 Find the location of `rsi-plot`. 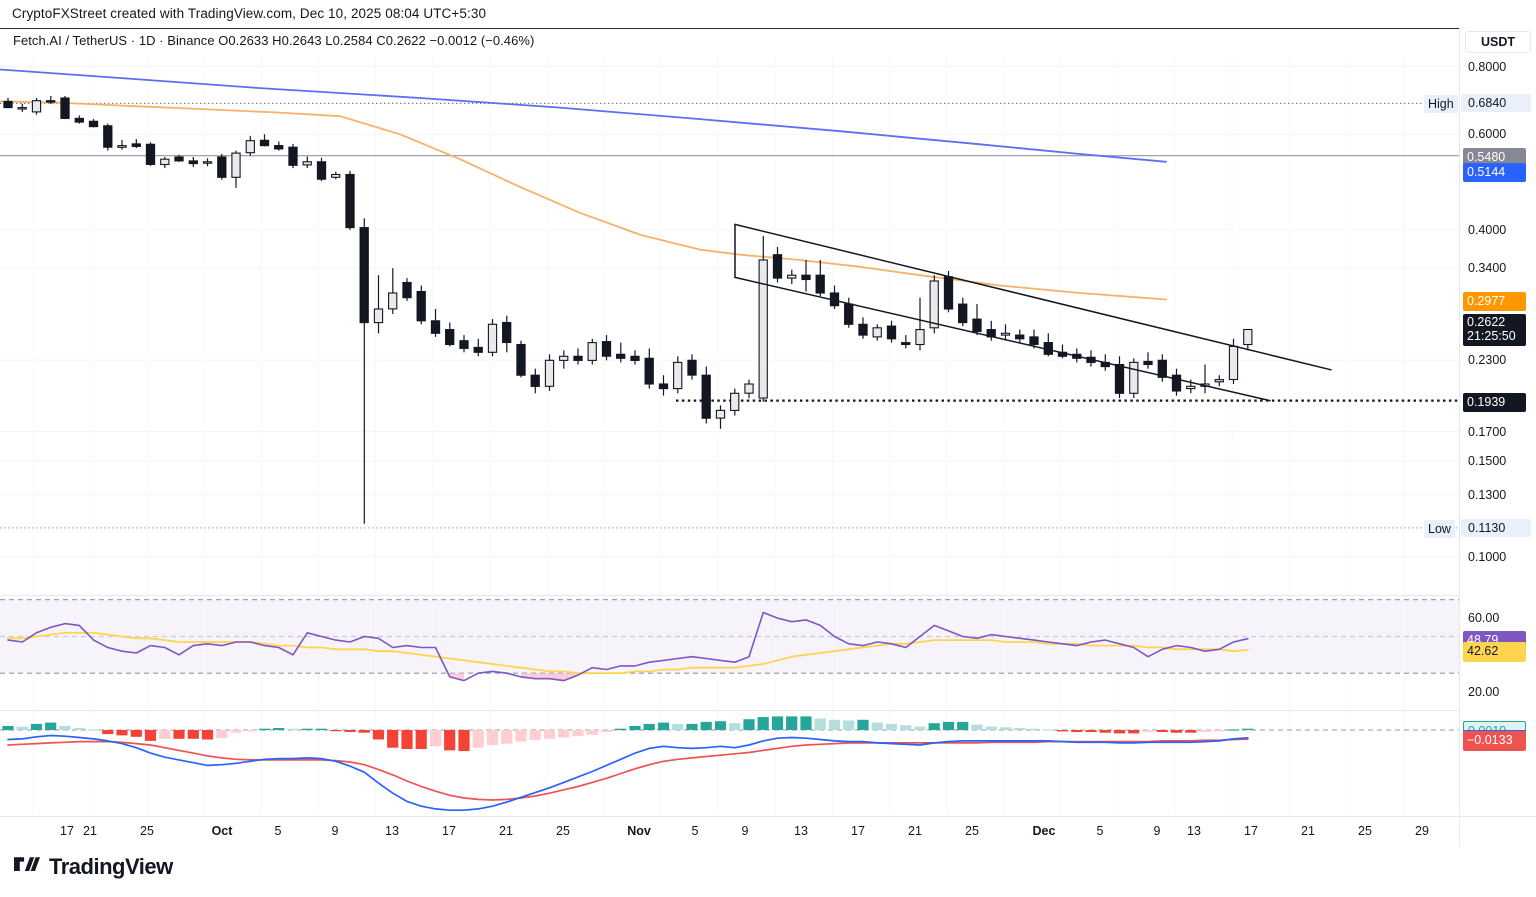

rsi-plot is located at coordinates (729, 653).